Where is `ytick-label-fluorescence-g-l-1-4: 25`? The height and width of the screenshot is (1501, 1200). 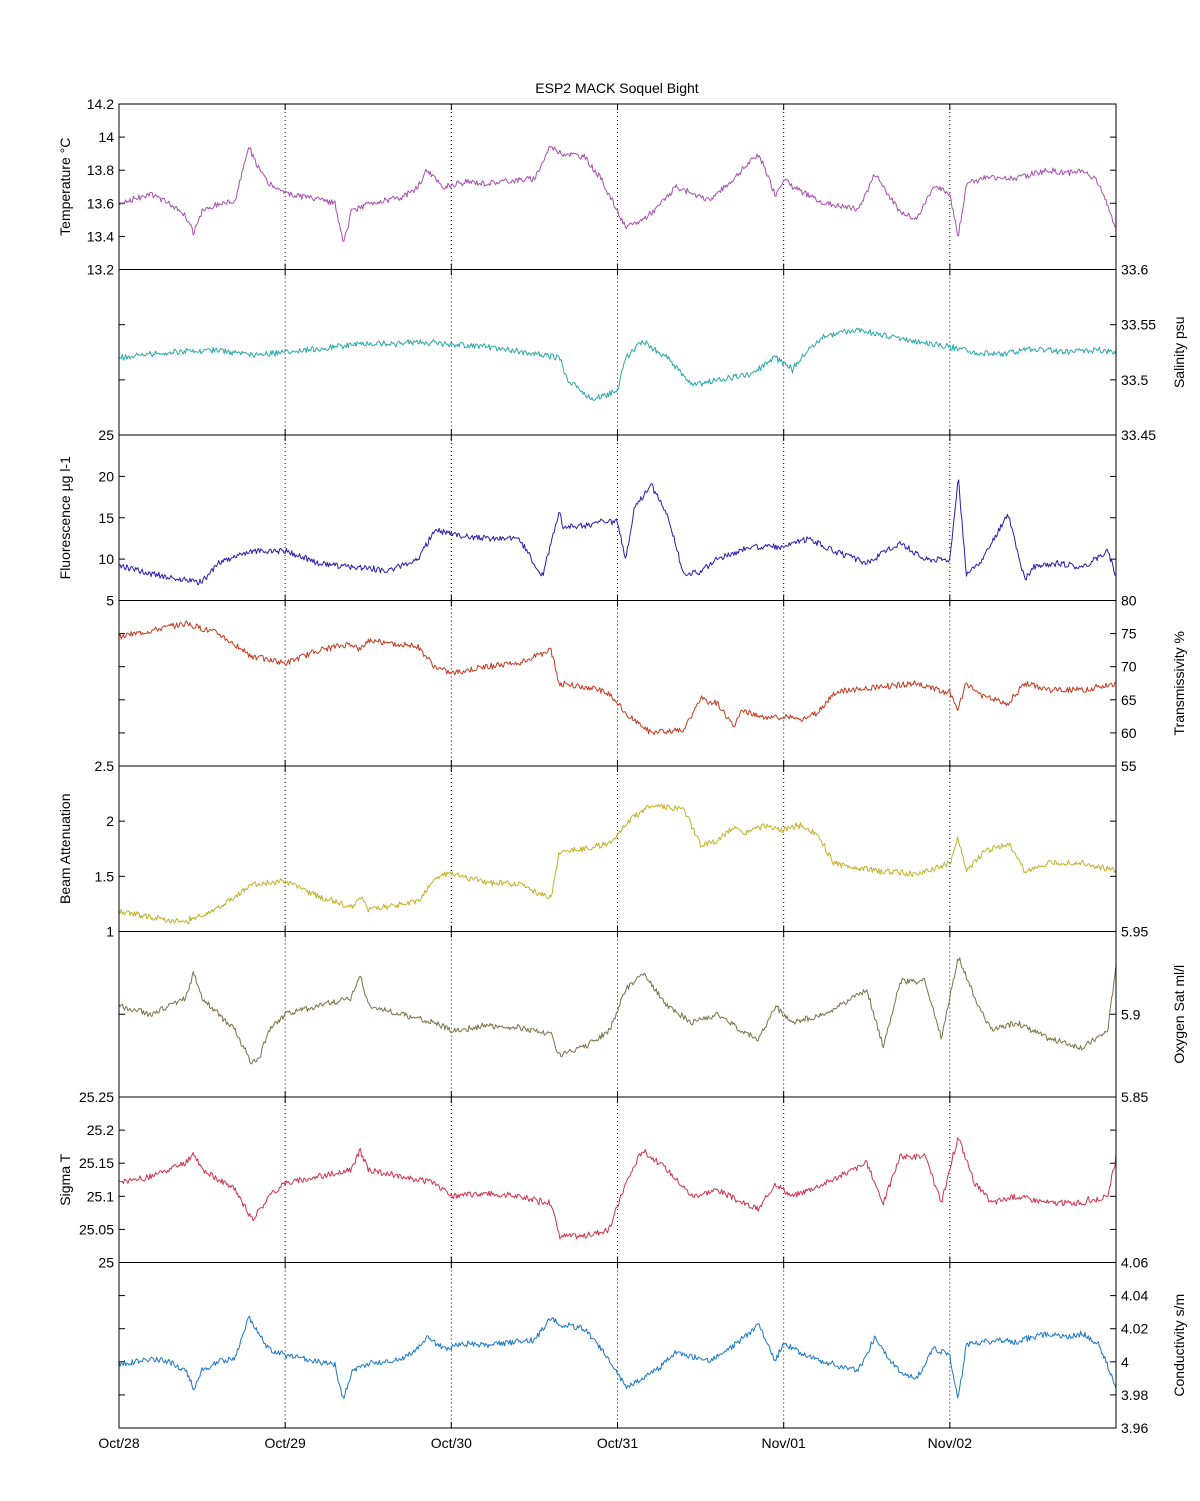
ytick-label-fluorescence-g-l-1-4: 25 is located at coordinates (106, 435).